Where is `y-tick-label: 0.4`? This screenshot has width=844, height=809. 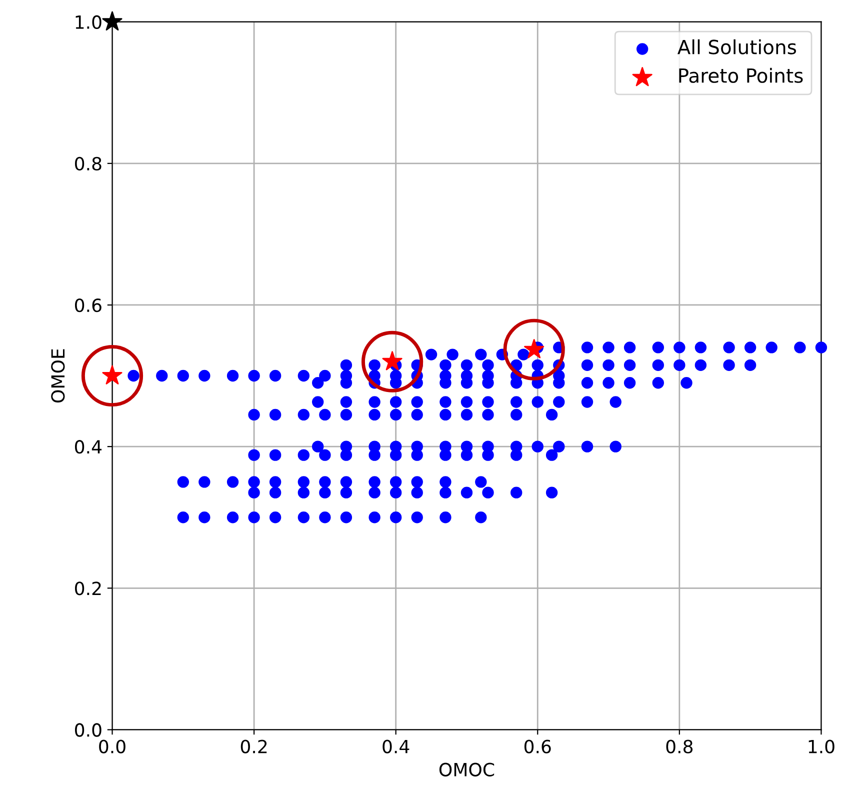 y-tick-label: 0.4 is located at coordinates (88, 447).